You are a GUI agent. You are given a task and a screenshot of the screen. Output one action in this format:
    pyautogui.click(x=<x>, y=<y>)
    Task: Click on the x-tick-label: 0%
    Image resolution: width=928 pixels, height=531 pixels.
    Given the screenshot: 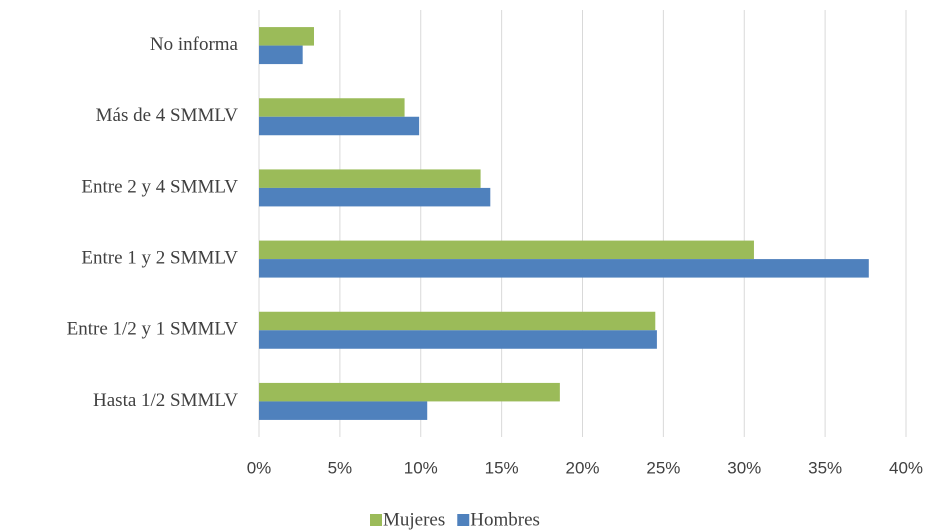 What is the action you would take?
    pyautogui.click(x=259, y=467)
    